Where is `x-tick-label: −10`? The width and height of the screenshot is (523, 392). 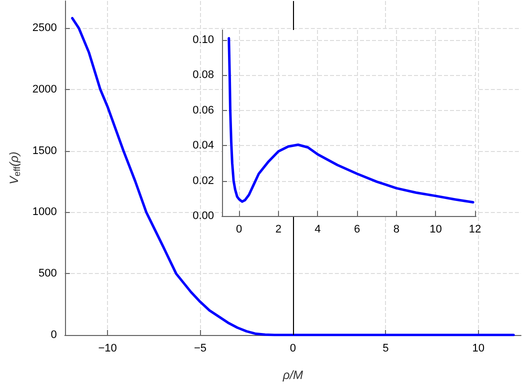 x-tick-label: −10 is located at coordinates (107, 348).